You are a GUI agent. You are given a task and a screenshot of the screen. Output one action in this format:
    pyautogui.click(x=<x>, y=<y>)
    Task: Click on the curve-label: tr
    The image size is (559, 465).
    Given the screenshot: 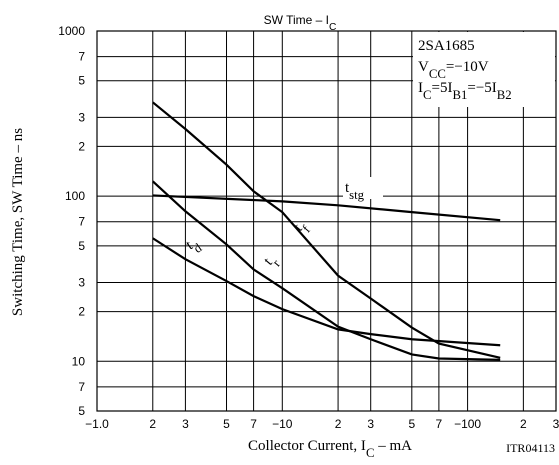 What is the action you would take?
    pyautogui.click(x=272, y=261)
    